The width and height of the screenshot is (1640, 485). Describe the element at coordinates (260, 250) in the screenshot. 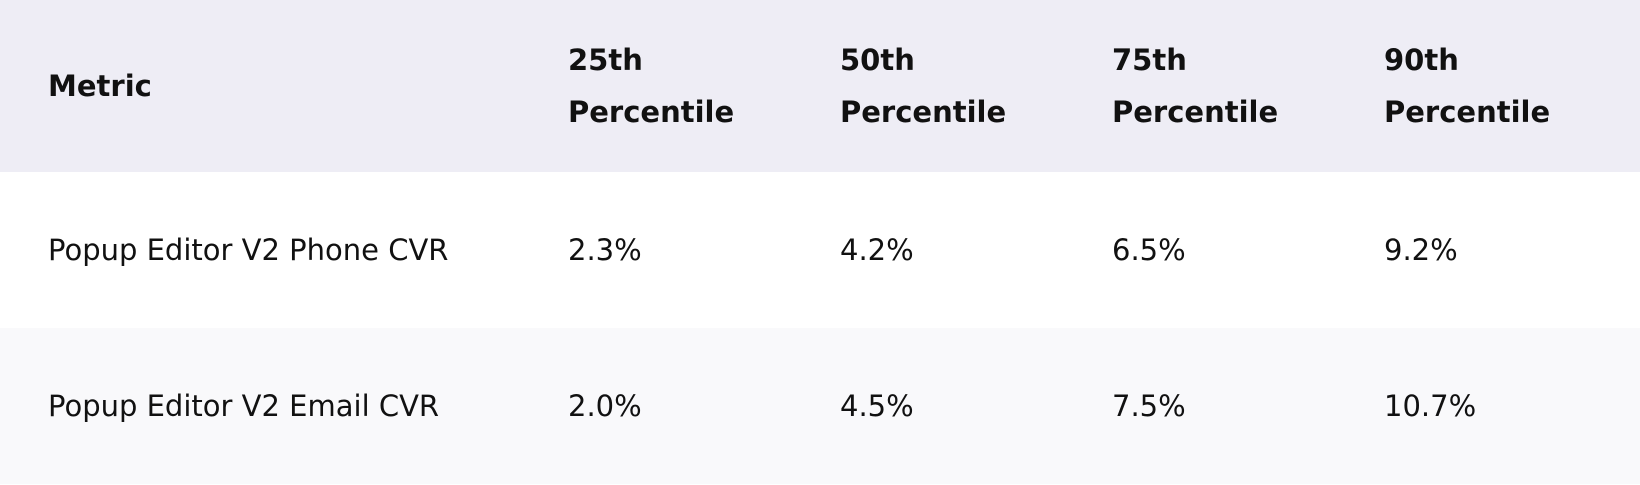

I see `metric-cell: Popup Editor V2 Phone CVR` at that location.